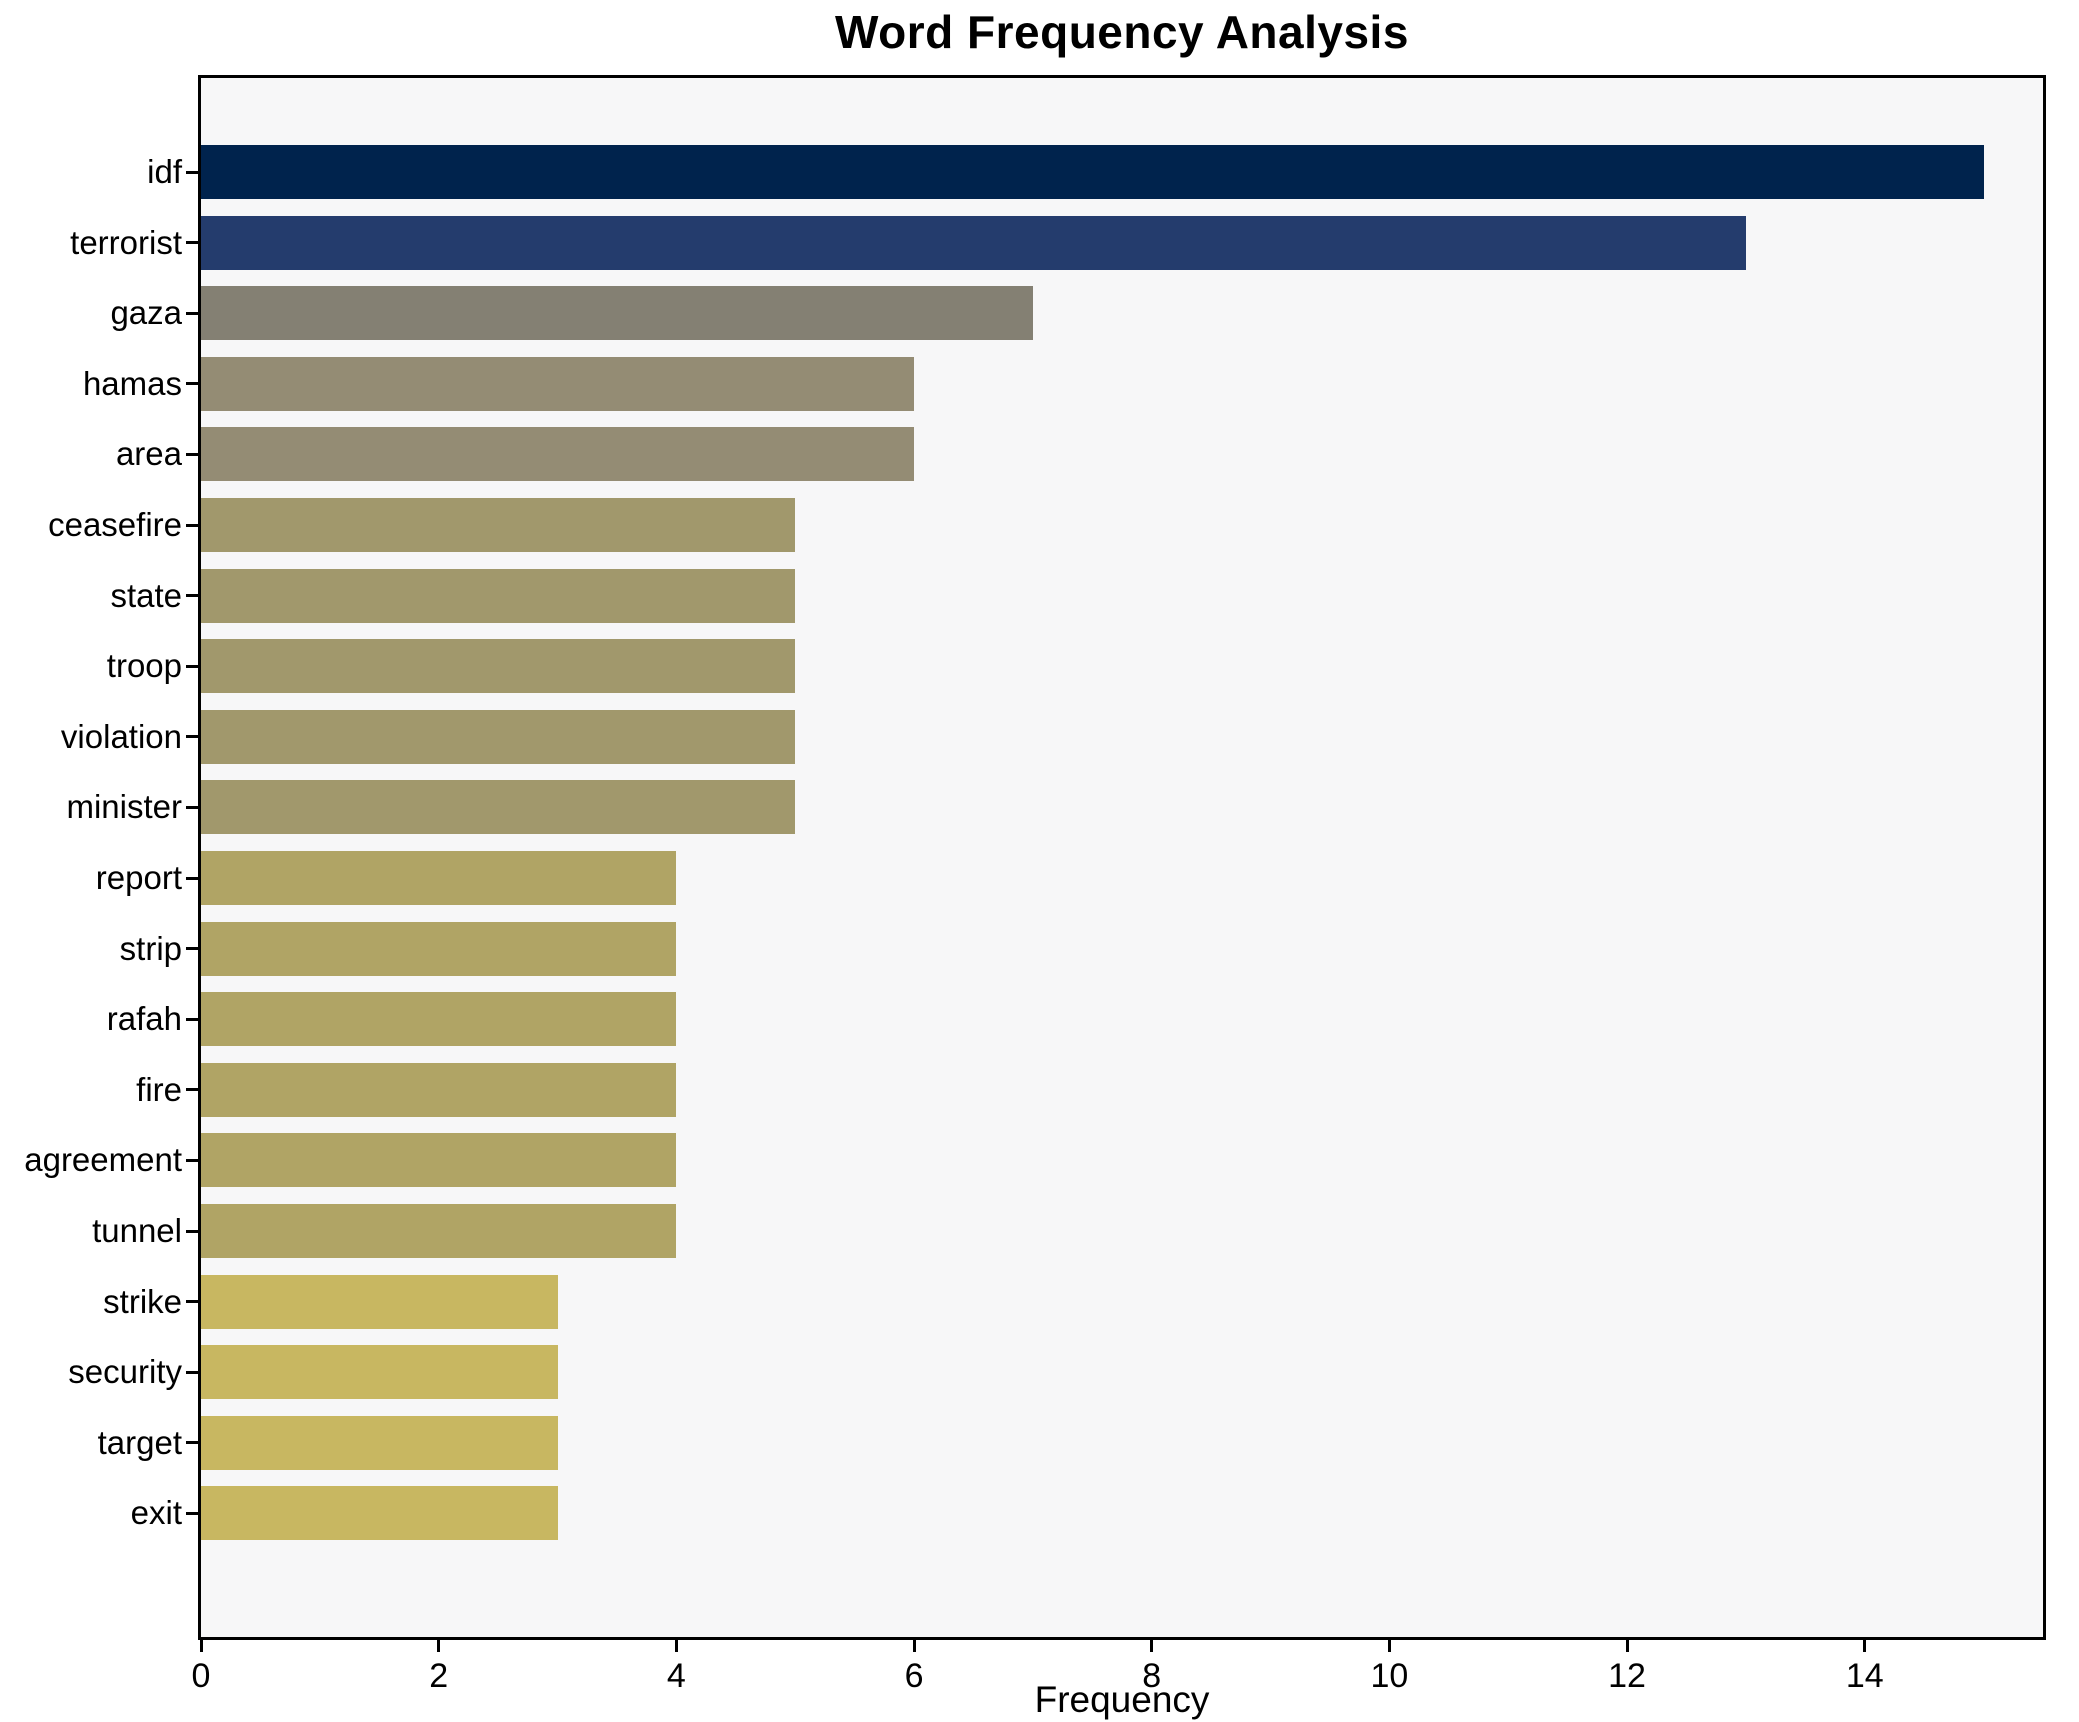 This screenshot has width=2079, height=1722. What do you see at coordinates (439, 1089) in the screenshot?
I see `bar-fire` at bounding box center [439, 1089].